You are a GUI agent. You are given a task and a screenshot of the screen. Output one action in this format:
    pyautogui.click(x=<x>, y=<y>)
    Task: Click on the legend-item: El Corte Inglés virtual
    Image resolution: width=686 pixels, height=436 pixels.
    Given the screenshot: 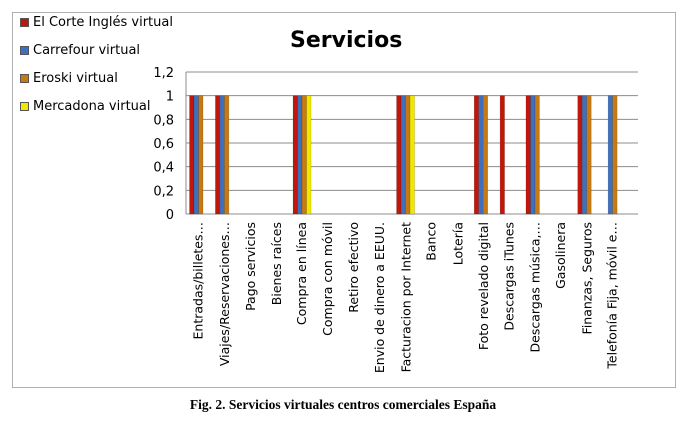 What is the action you would take?
    pyautogui.click(x=96, y=22)
    